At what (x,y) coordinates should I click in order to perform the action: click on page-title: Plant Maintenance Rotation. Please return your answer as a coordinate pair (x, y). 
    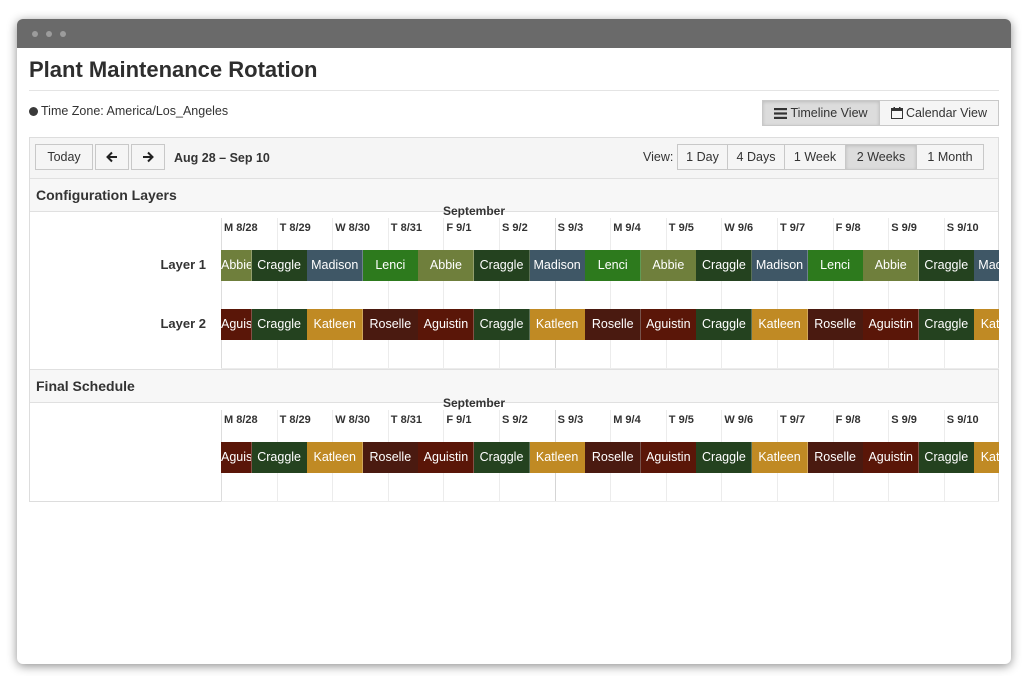
    Looking at the image, I should click on (173, 69).